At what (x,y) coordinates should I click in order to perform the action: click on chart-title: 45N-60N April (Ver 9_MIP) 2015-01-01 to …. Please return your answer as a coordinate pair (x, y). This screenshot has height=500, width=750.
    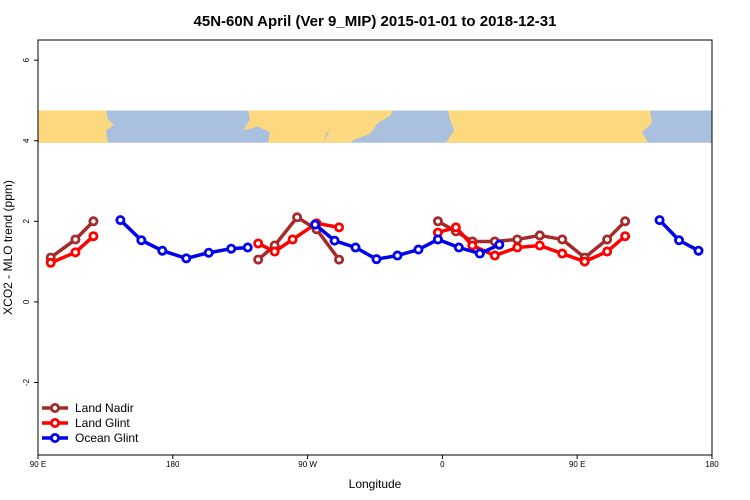
    Looking at the image, I should click on (375, 21).